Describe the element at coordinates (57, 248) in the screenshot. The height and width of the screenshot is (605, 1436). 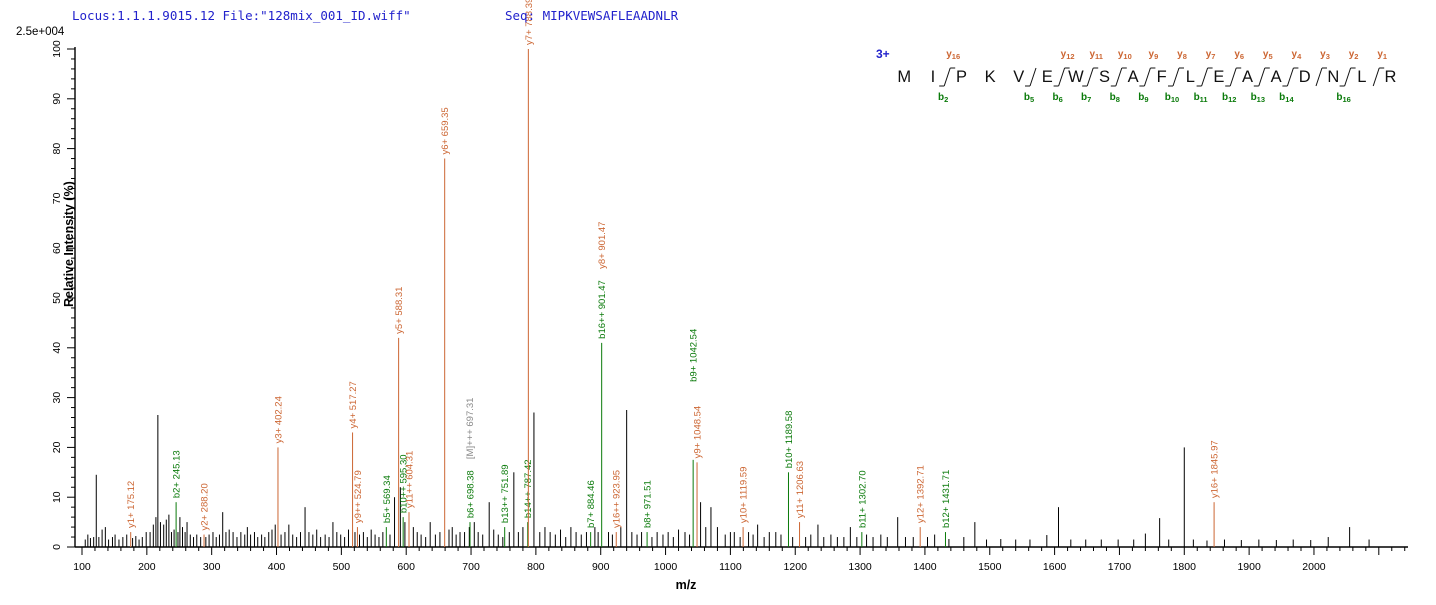
I see `y-tick-label: 60` at that location.